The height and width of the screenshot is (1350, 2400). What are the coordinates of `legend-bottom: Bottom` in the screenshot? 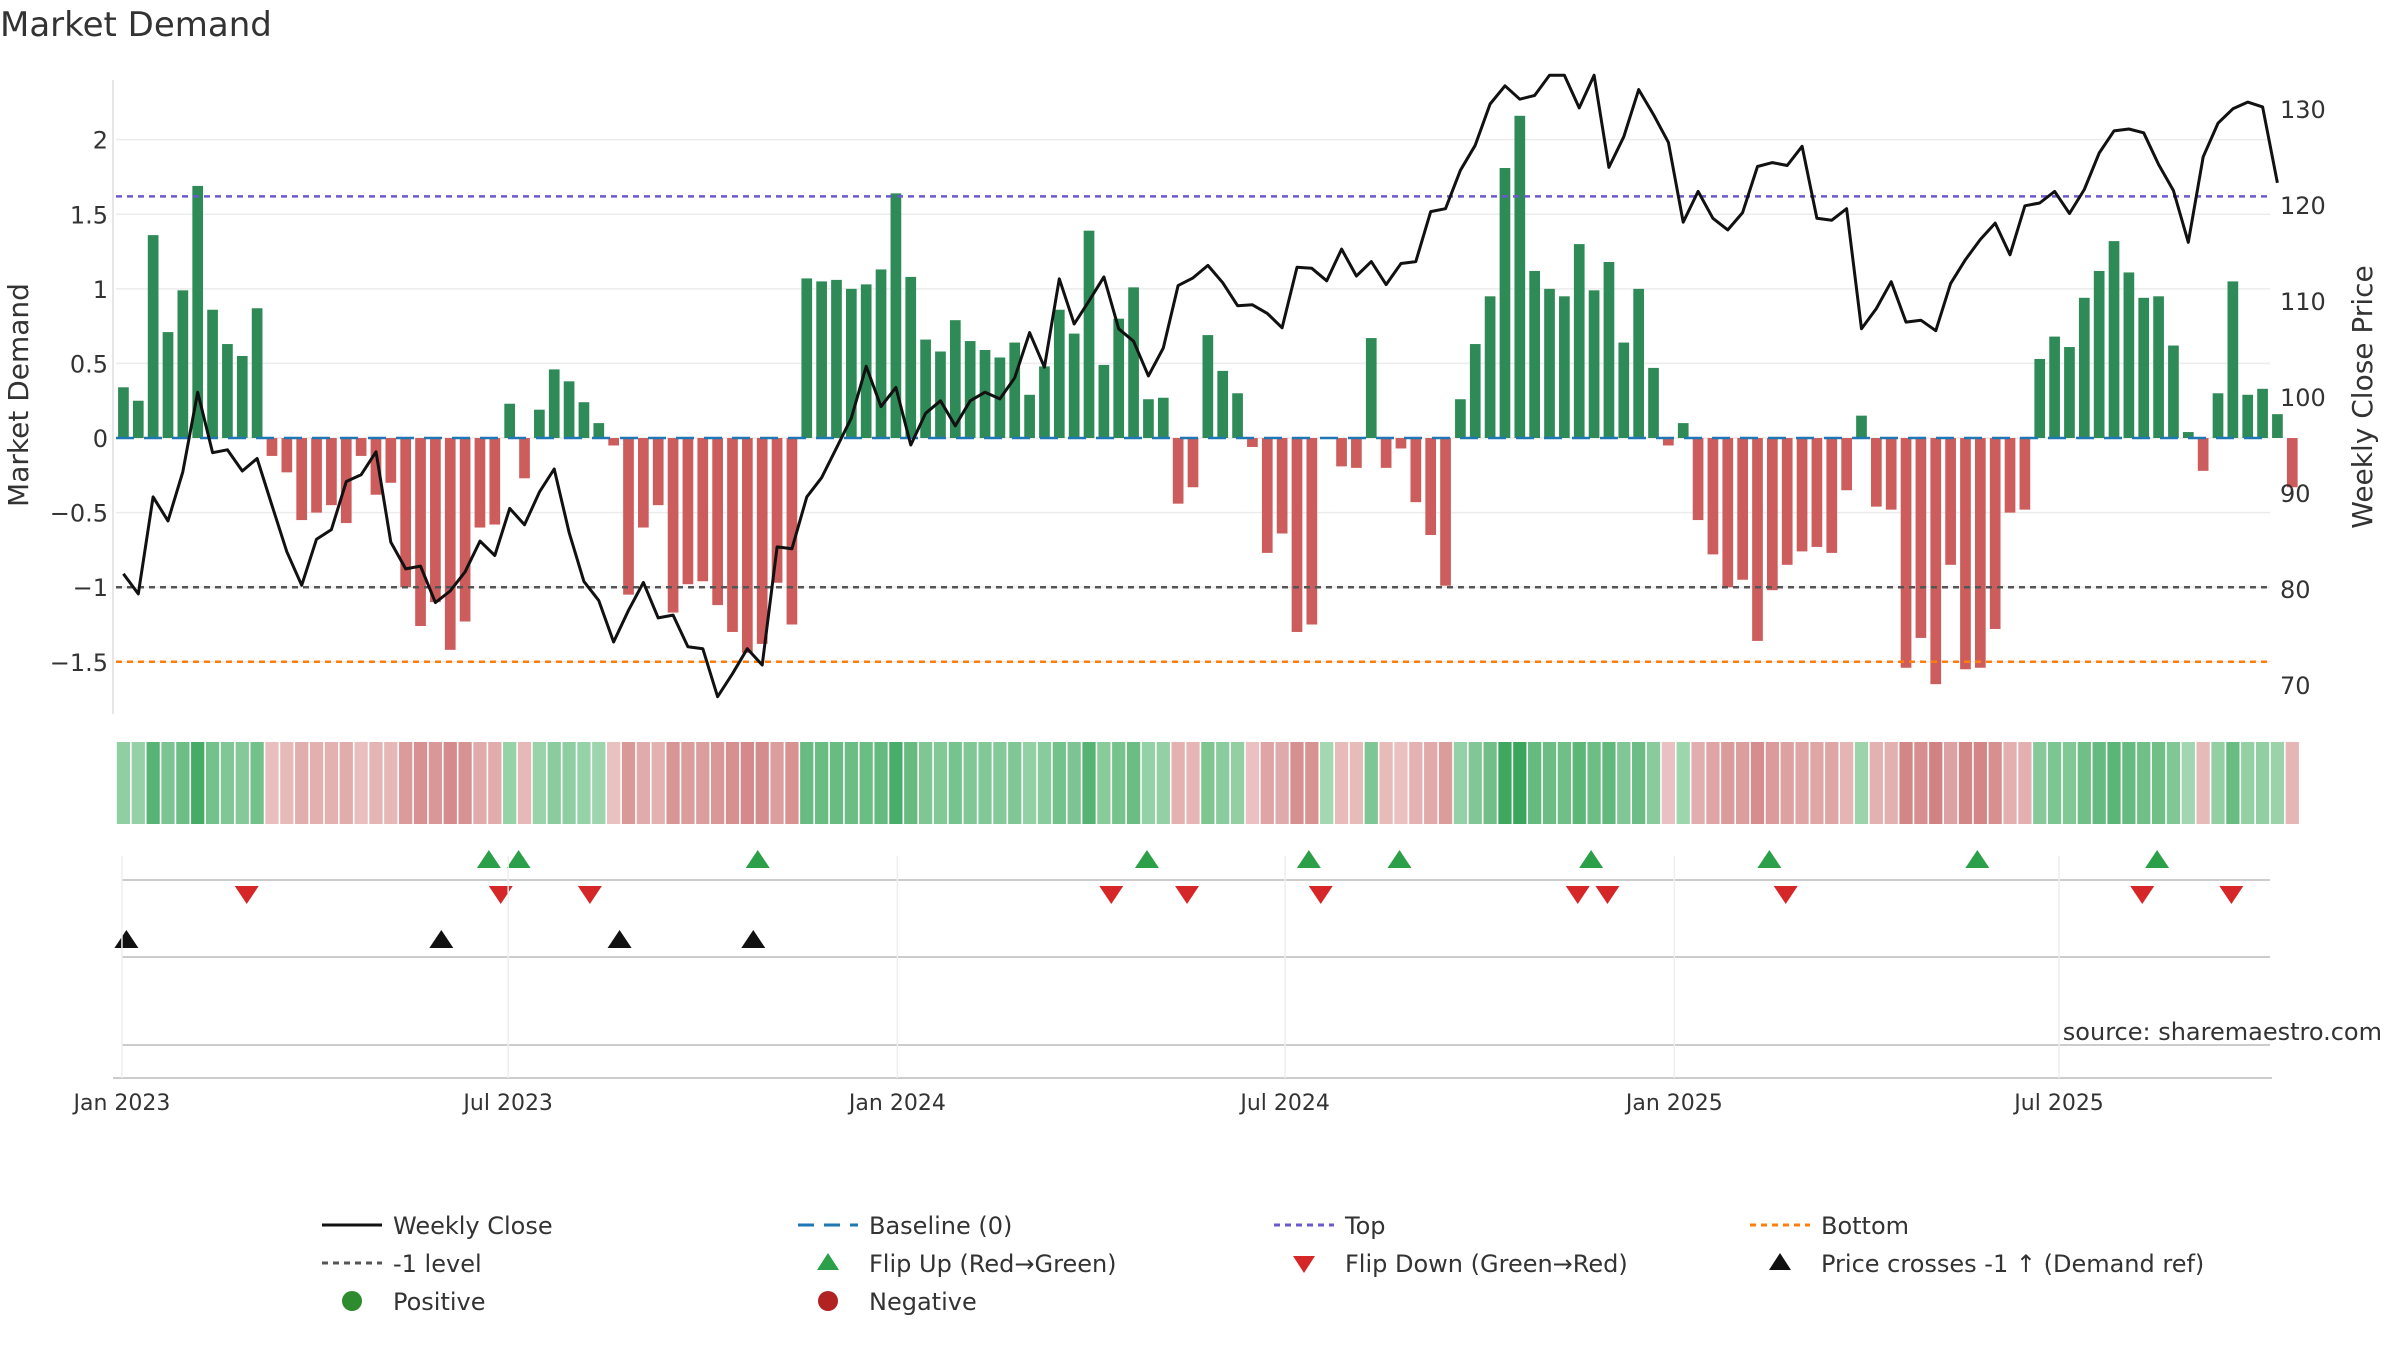 It's located at (1865, 1226).